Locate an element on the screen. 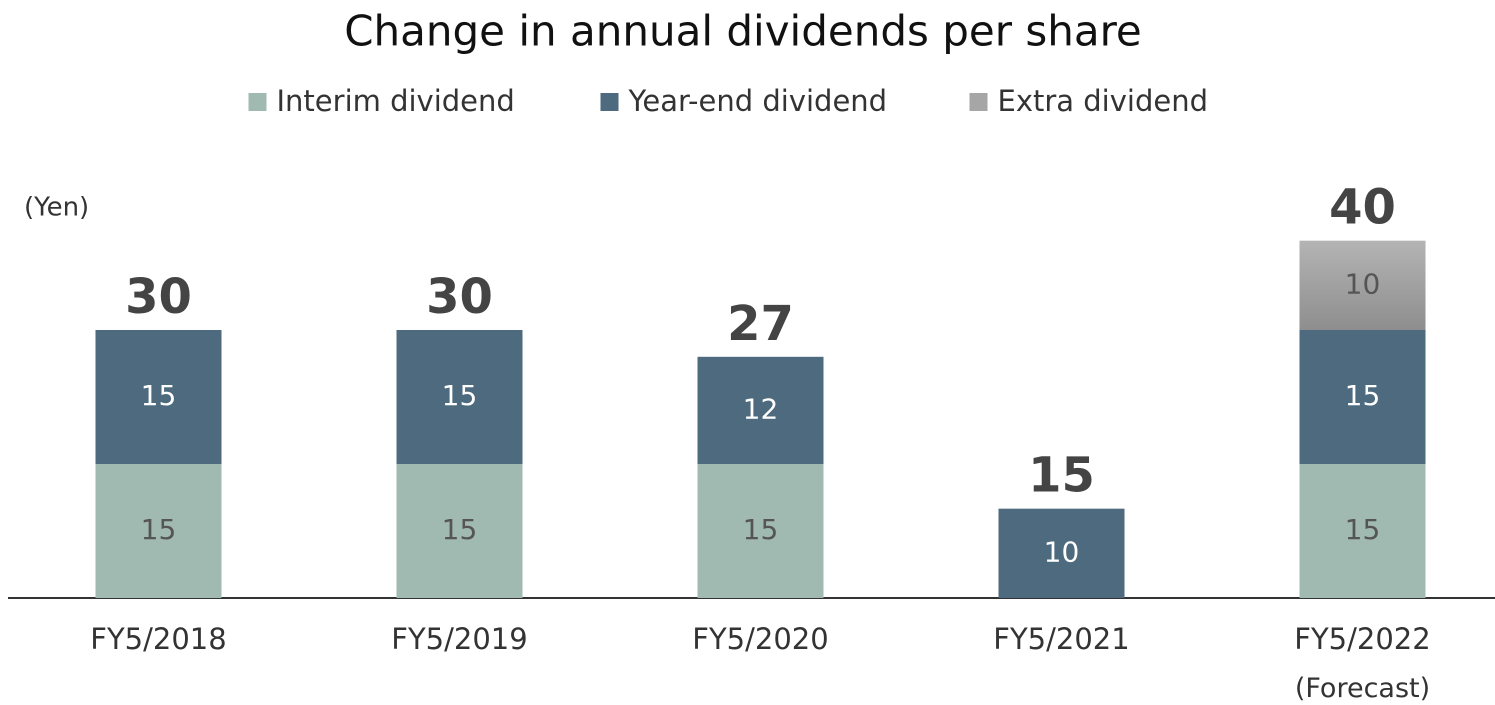  total-label: 27 is located at coordinates (760, 324).